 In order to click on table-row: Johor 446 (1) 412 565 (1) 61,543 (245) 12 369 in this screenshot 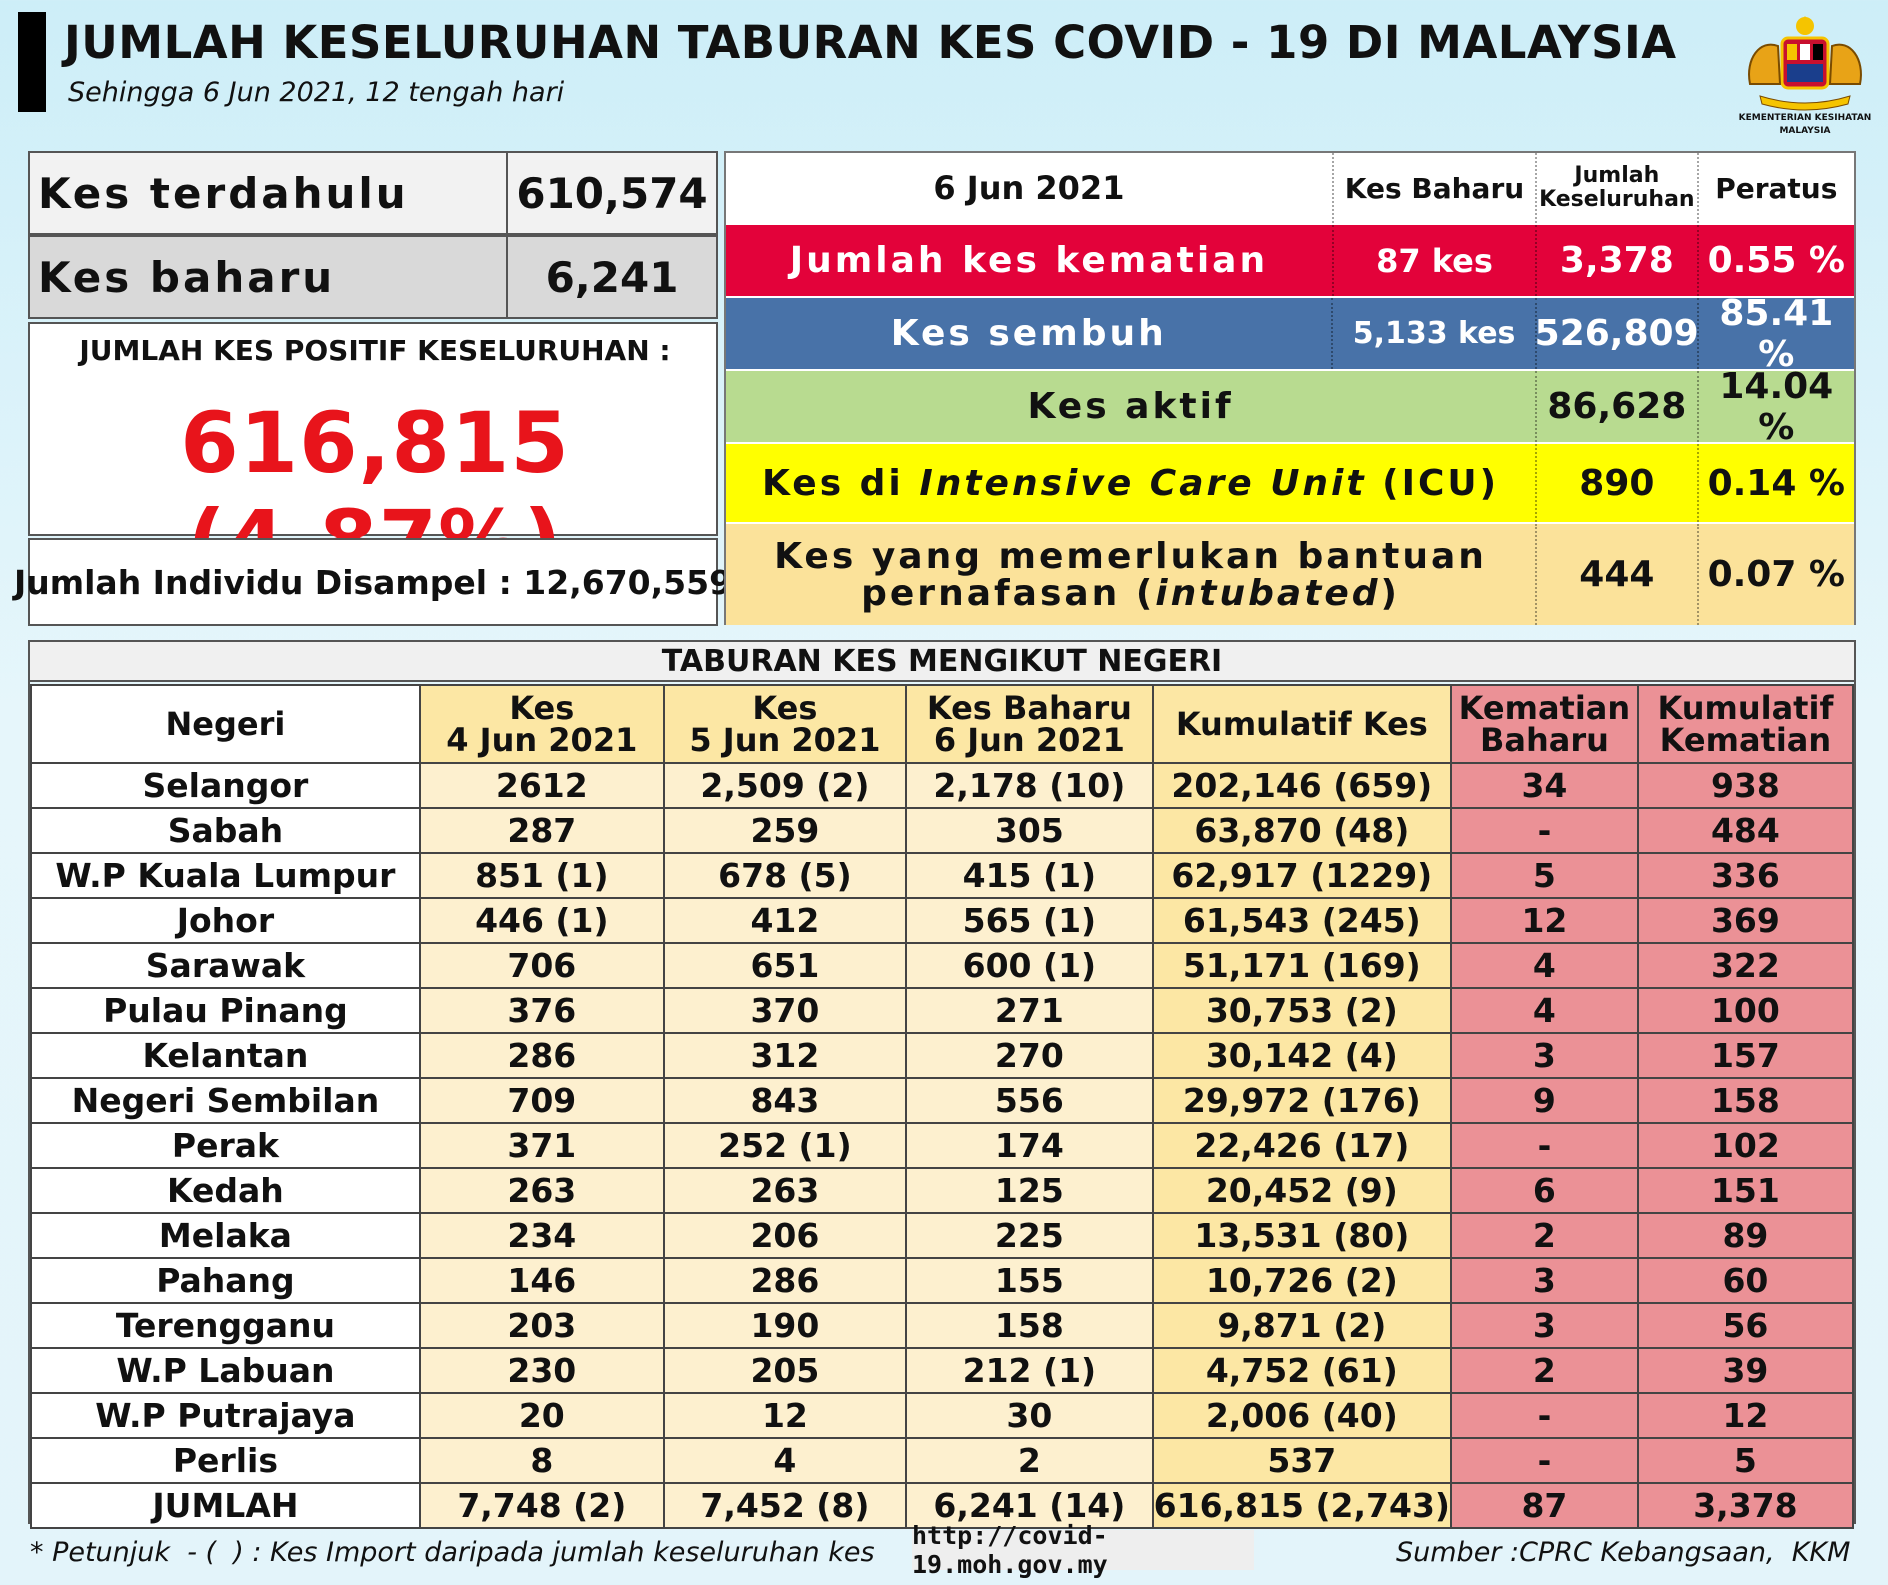, I will do `click(942, 920)`.